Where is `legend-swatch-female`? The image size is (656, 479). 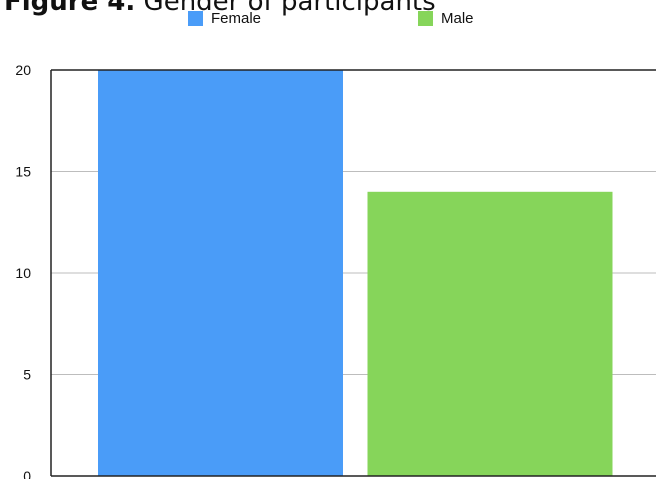 legend-swatch-female is located at coordinates (195, 18).